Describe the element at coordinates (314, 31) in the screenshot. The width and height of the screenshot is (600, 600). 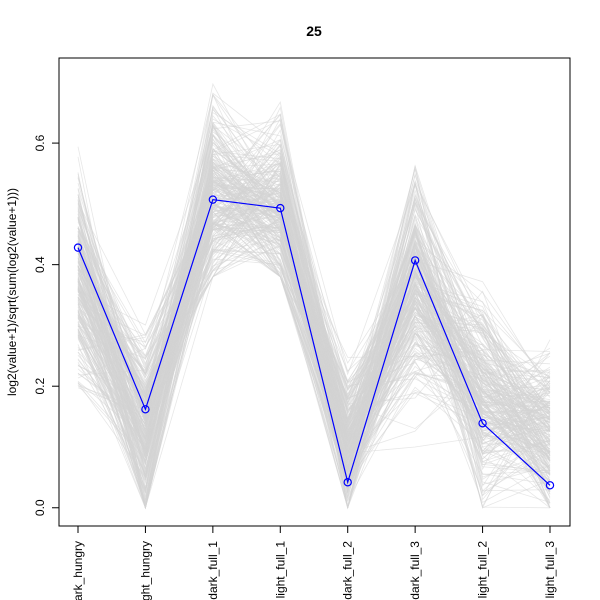
I see `chart-title: 25` at that location.